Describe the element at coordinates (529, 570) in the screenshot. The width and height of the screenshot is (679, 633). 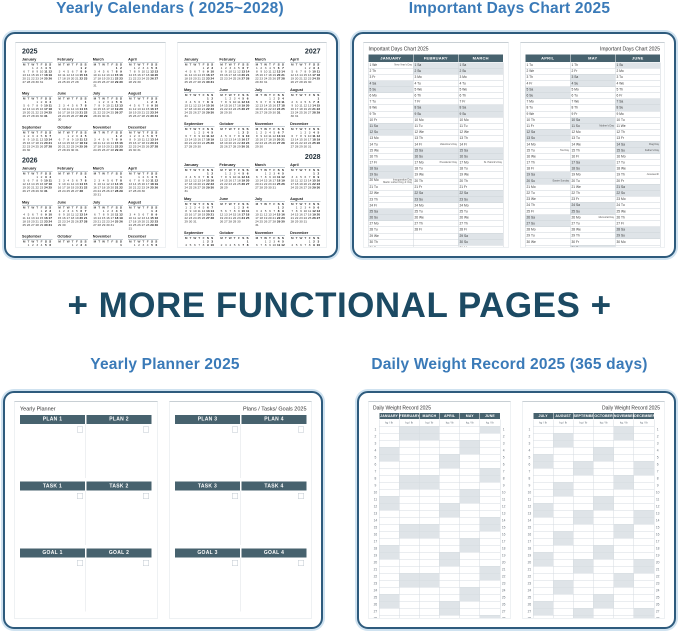
I see `row-number: 21` at that location.